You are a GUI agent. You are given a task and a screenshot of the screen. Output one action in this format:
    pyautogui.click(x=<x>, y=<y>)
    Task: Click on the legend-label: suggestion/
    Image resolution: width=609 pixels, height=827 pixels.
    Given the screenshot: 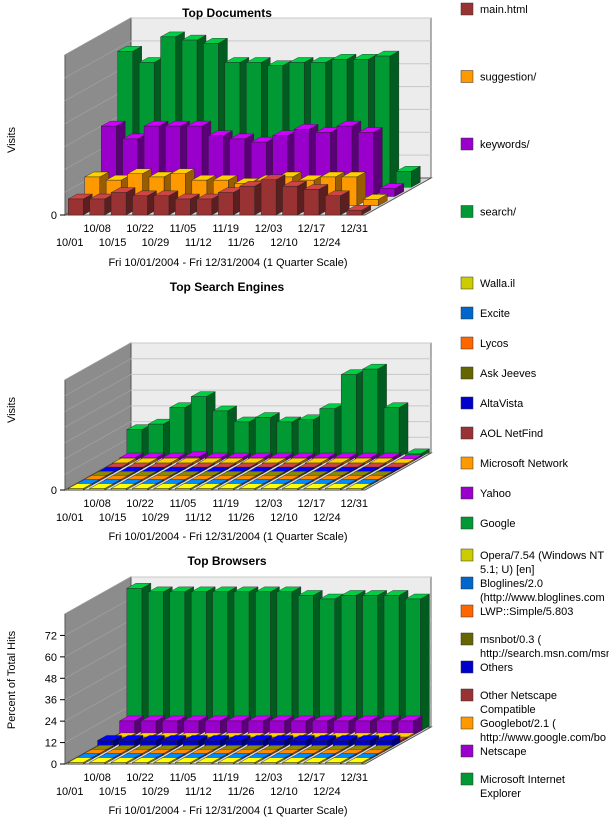 What is the action you would take?
    pyautogui.click(x=508, y=78)
    